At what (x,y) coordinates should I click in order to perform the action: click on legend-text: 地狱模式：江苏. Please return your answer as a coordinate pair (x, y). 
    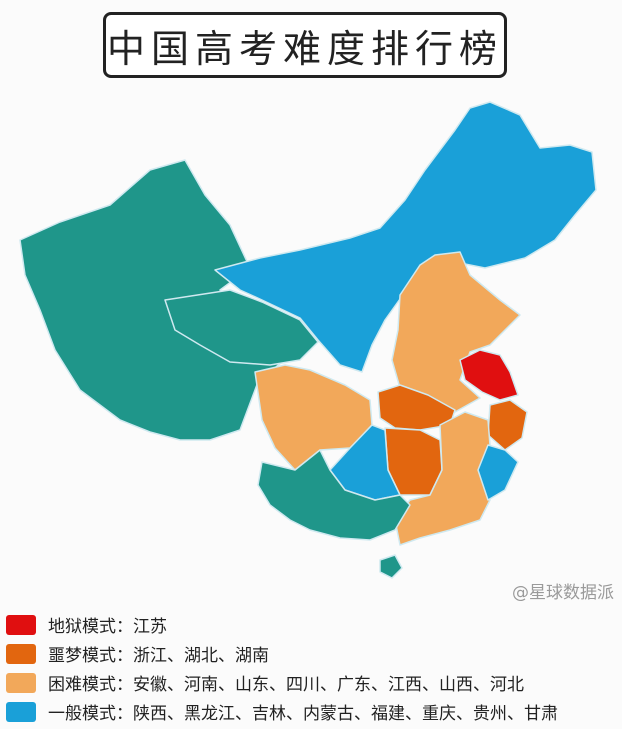
    Looking at the image, I should click on (107, 624).